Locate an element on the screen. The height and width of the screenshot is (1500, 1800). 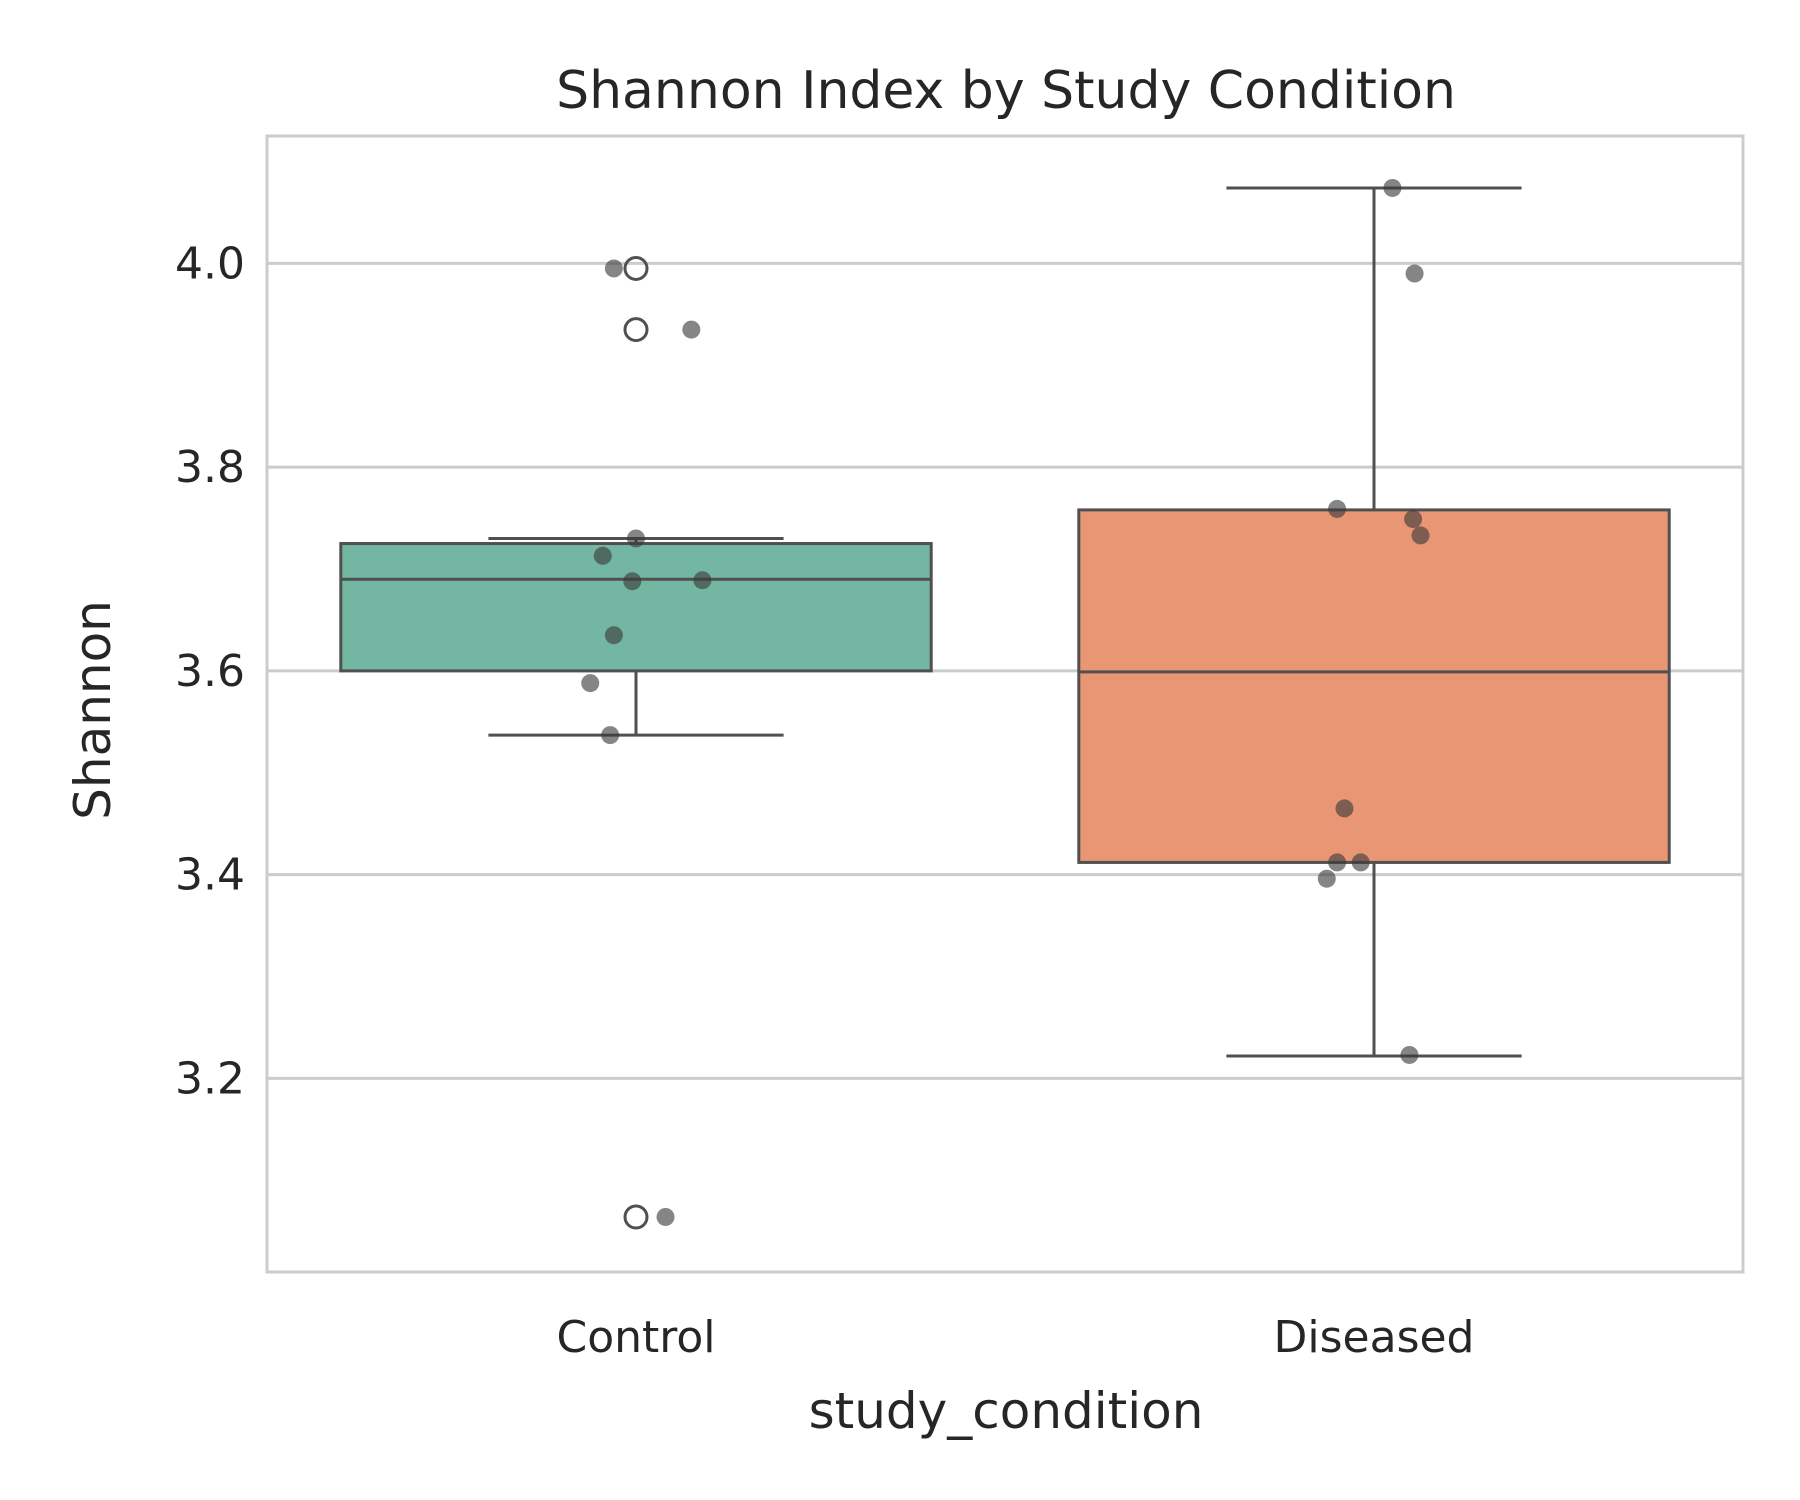
x-tick-labels: Control Diseased is located at coordinates (1015, 1337).